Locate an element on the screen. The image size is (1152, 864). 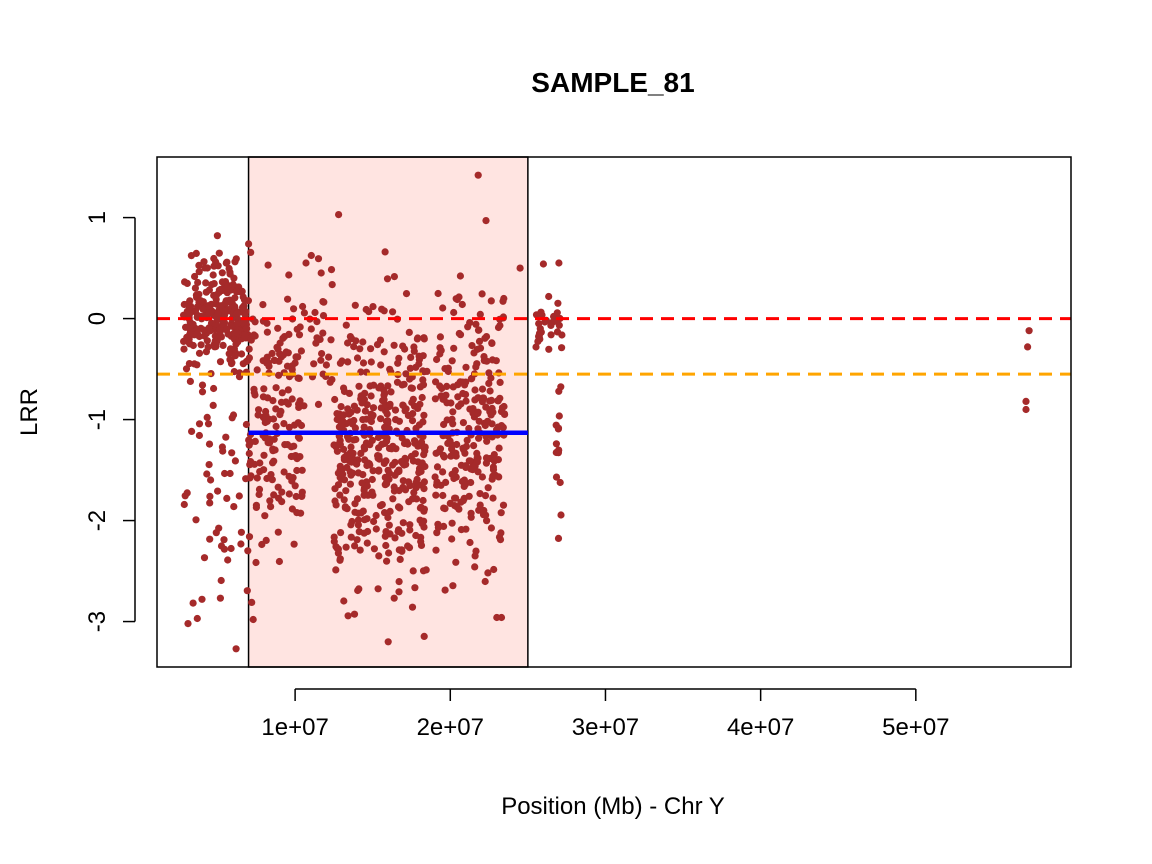
x-tick-label: 5e+07 is located at coordinates (915, 727).